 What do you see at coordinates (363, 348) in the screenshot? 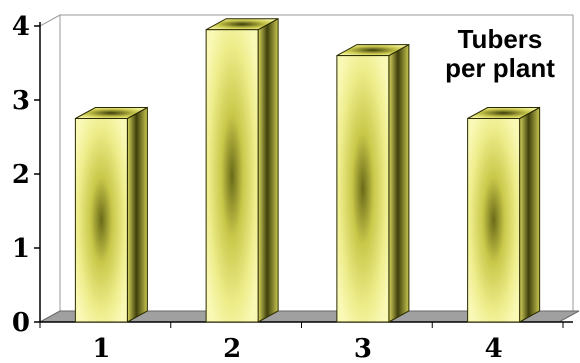
I see `x-tick-label: 3` at bounding box center [363, 348].